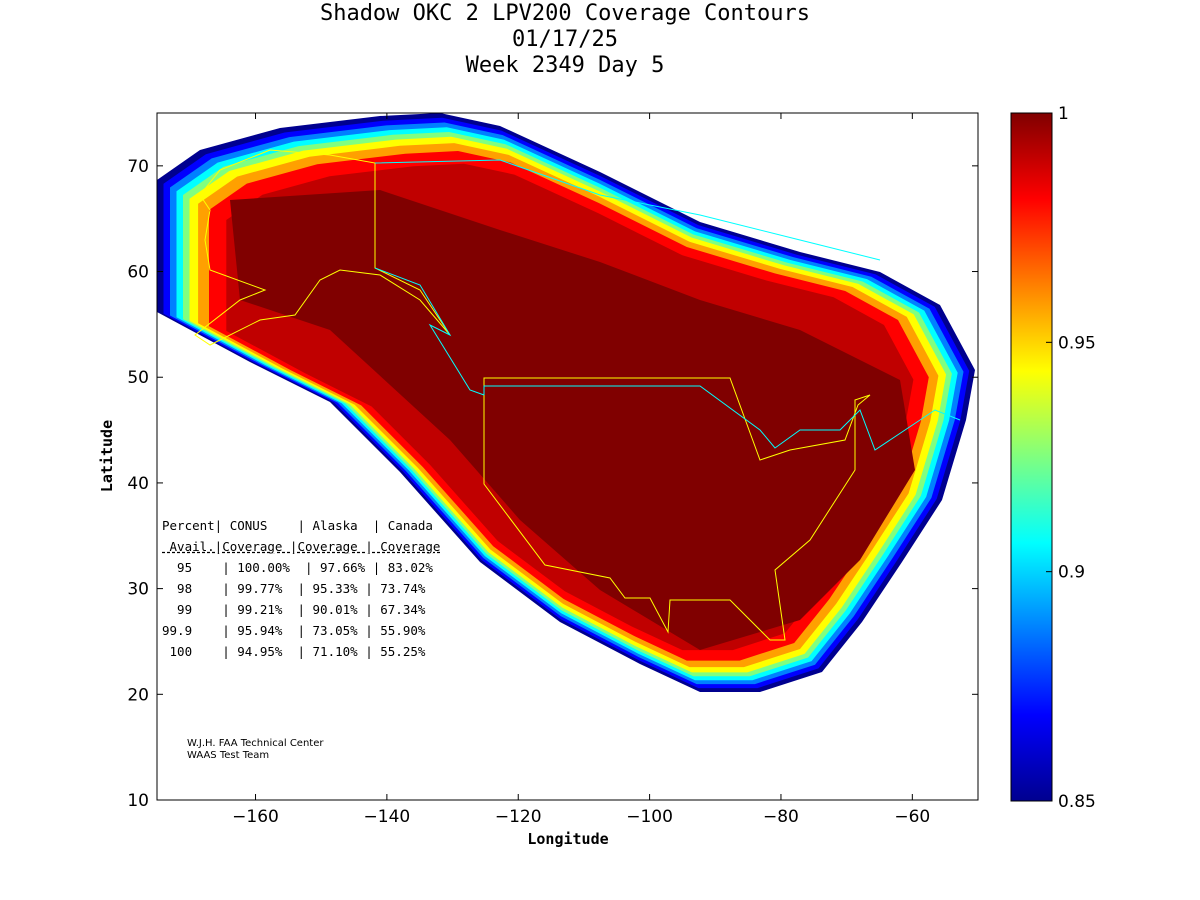 The width and height of the screenshot is (1200, 900). I want to click on x-axis-label: Longitude, so click(567, 839).